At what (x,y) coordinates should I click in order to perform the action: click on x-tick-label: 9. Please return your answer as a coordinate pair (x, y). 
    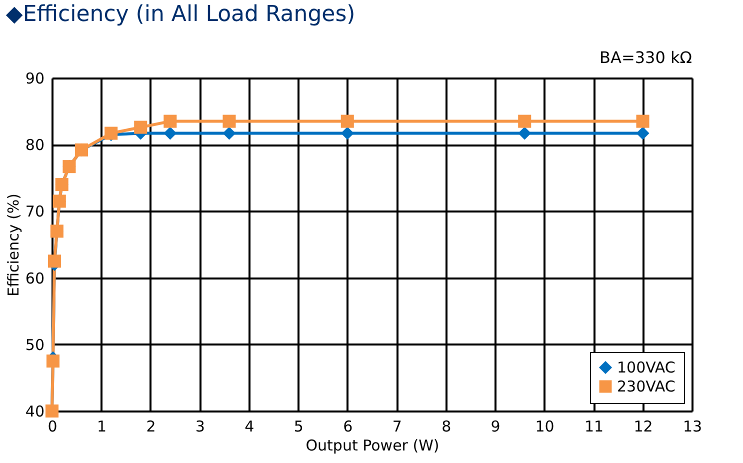
    Looking at the image, I should click on (495, 427).